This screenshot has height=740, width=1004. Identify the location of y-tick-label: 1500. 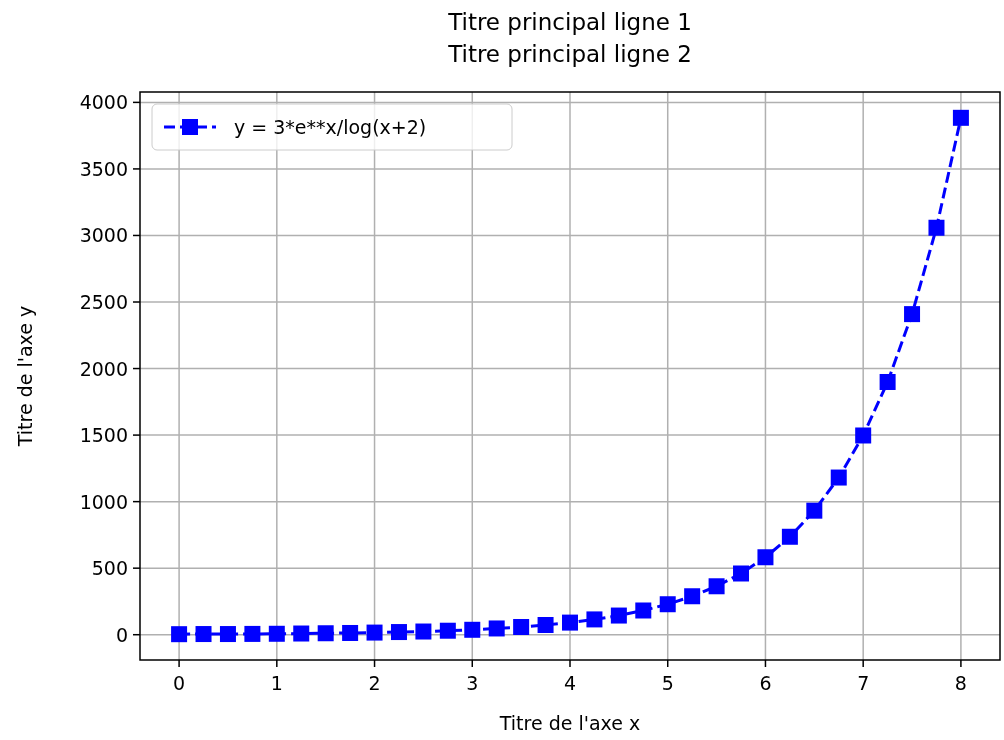
(103, 435).